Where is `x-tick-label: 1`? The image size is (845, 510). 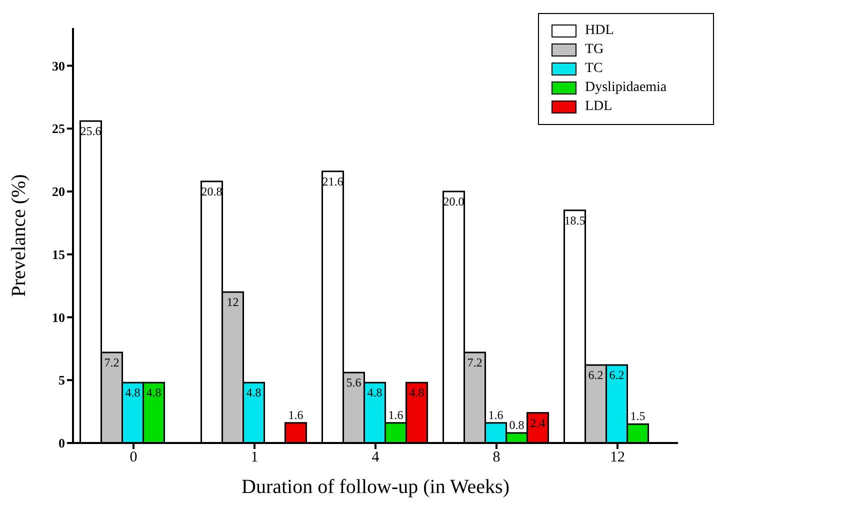 x-tick-label: 1 is located at coordinates (254, 458).